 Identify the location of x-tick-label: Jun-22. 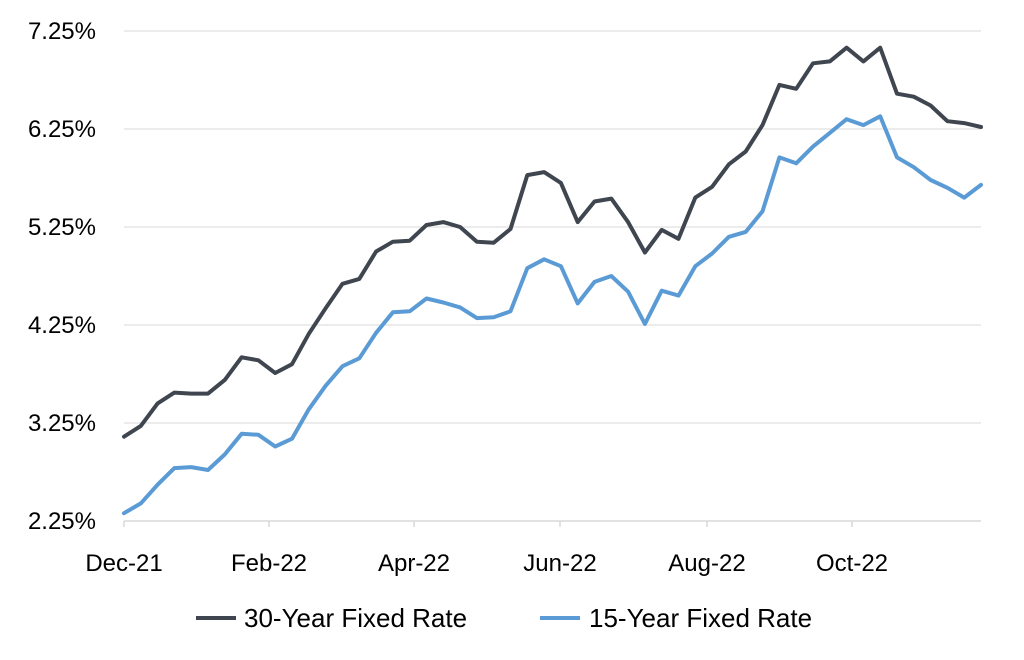
(559, 563).